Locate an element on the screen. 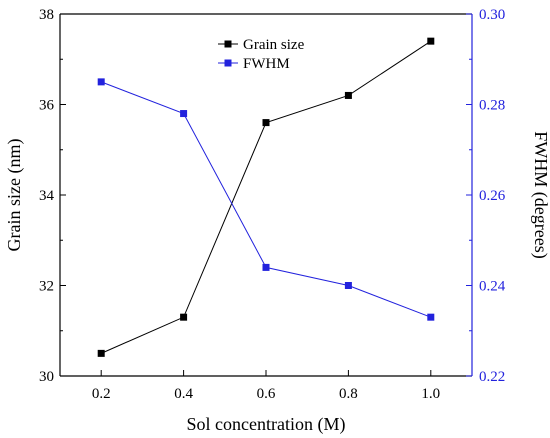 Image resolution: width=550 pixels, height=438 pixels. left-y-axis-title: Grain size (nm) is located at coordinates (14, 195).